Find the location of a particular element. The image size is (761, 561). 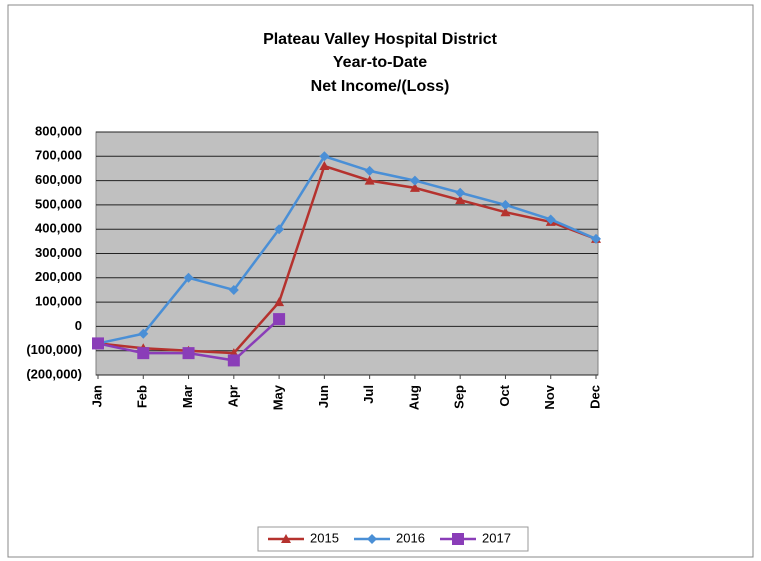

x-tick-label: Mar is located at coordinates (187, 396).